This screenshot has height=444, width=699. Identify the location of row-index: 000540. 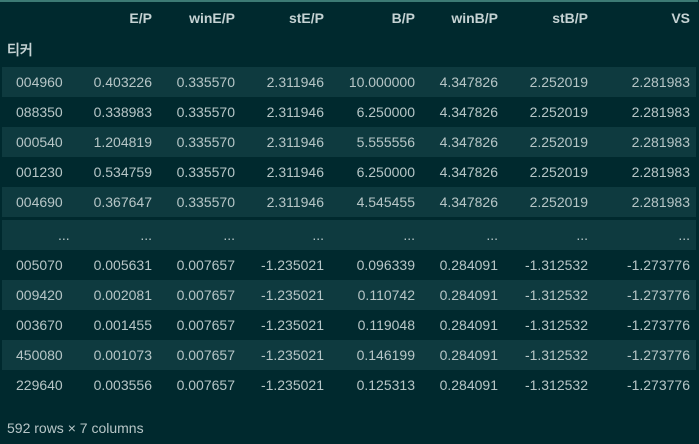
(39, 142).